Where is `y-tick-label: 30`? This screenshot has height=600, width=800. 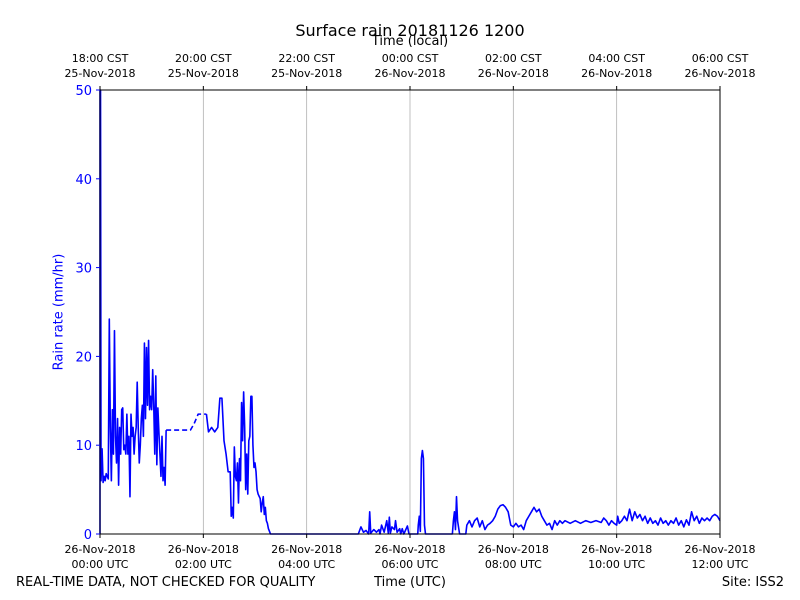
y-tick-label: 30 is located at coordinates (83, 269).